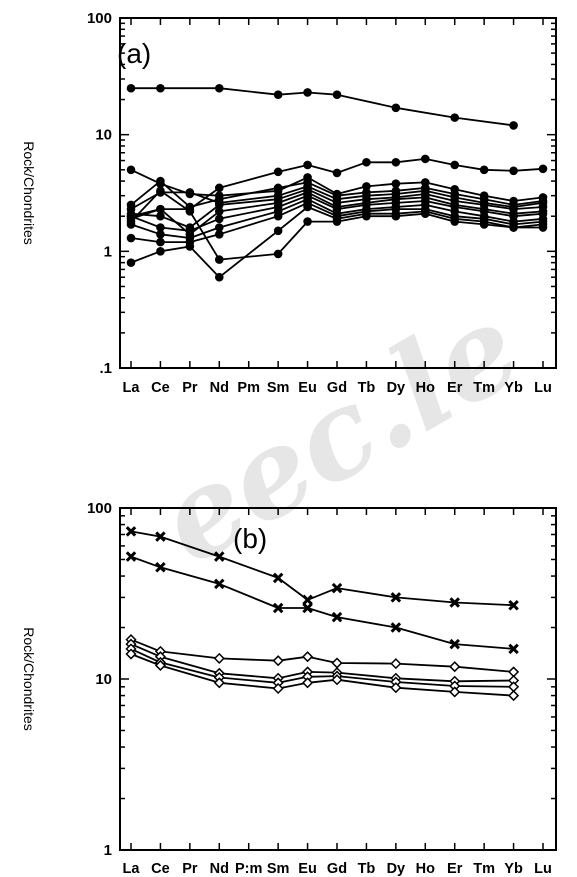  Describe the element at coordinates (250, 538) in the screenshot. I see `panel-label: (b)` at that location.